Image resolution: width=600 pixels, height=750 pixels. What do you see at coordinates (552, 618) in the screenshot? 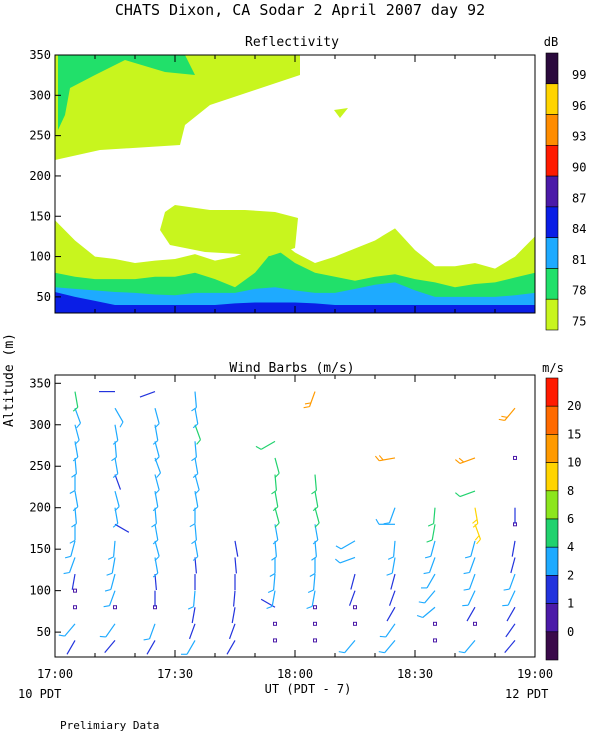
I see `wind-colorbar-swatch` at bounding box center [552, 618].